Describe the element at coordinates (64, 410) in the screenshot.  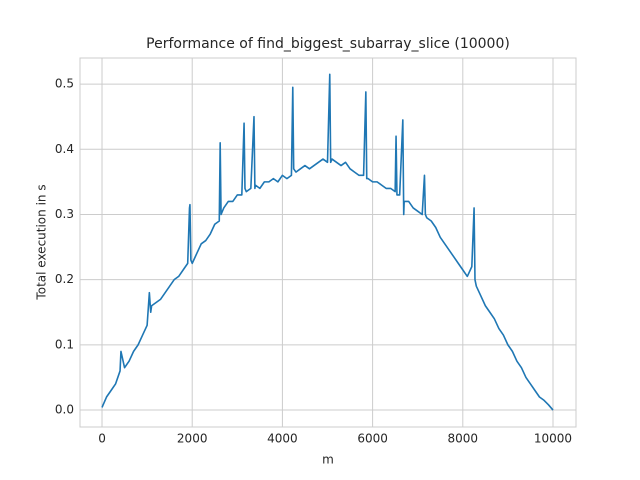
I see `y-tick-label: 0.0` at that location.